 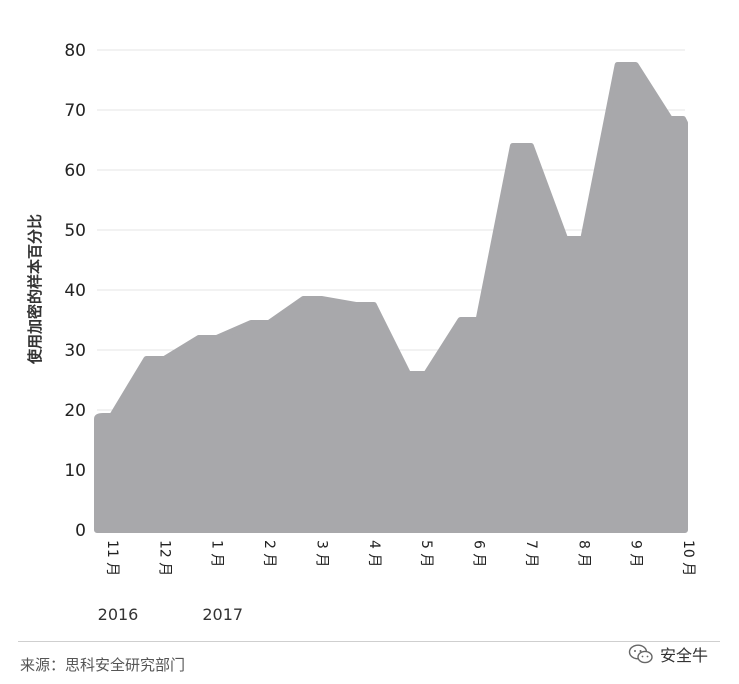 I want to click on y-tick-label: 0, so click(x=80, y=531).